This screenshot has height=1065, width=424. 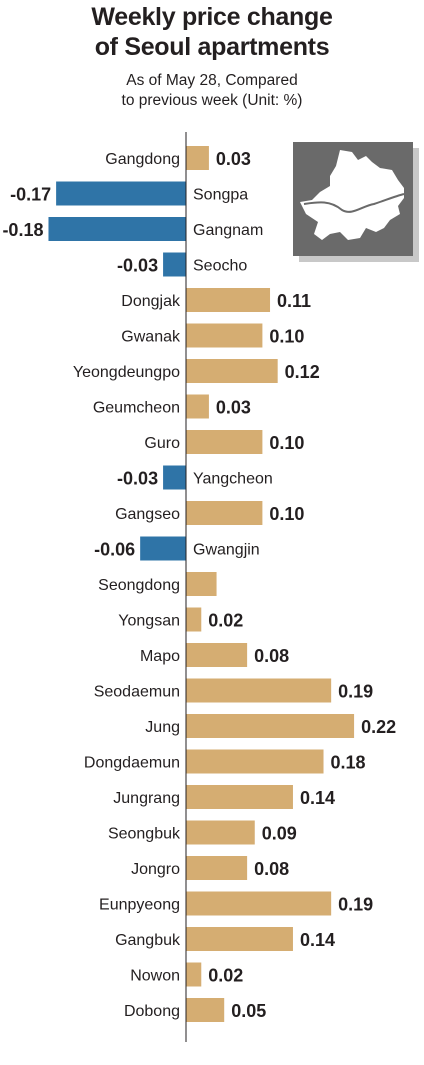 What do you see at coordinates (226, 550) in the screenshot?
I see `category-label-gwangjin: Gwangjin` at bounding box center [226, 550].